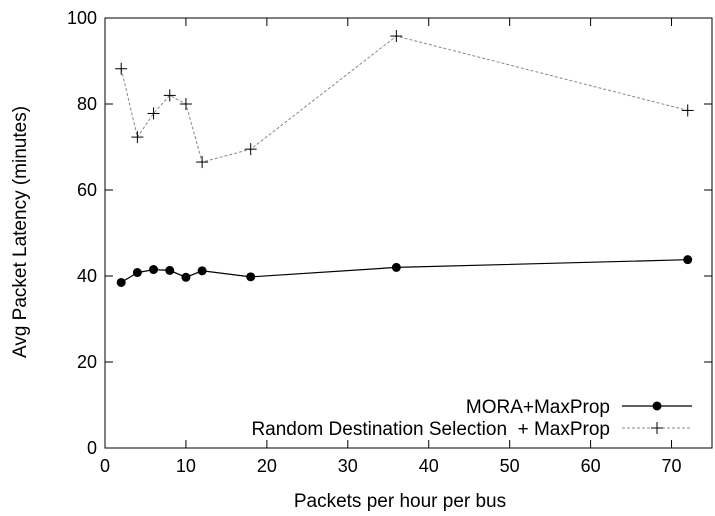 The width and height of the screenshot is (715, 516). What do you see at coordinates (82, 18) in the screenshot?
I see `y-tick-label: 100` at bounding box center [82, 18].